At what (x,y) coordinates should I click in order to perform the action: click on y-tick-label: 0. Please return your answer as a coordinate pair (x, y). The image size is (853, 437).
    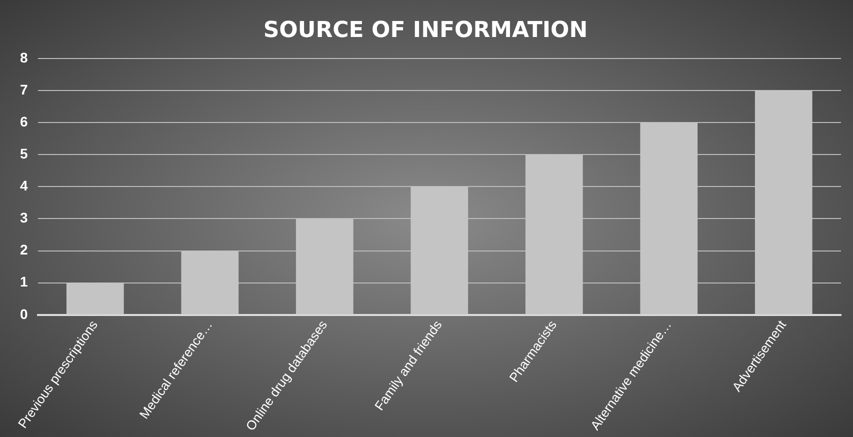
    Looking at the image, I should click on (24, 314).